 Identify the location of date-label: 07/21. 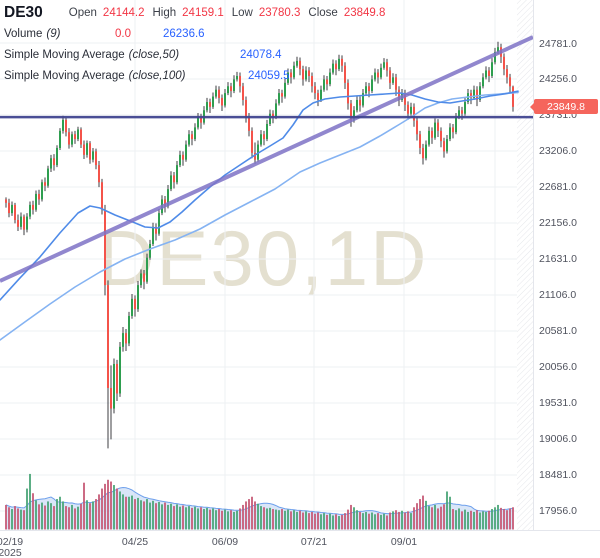
(314, 542).